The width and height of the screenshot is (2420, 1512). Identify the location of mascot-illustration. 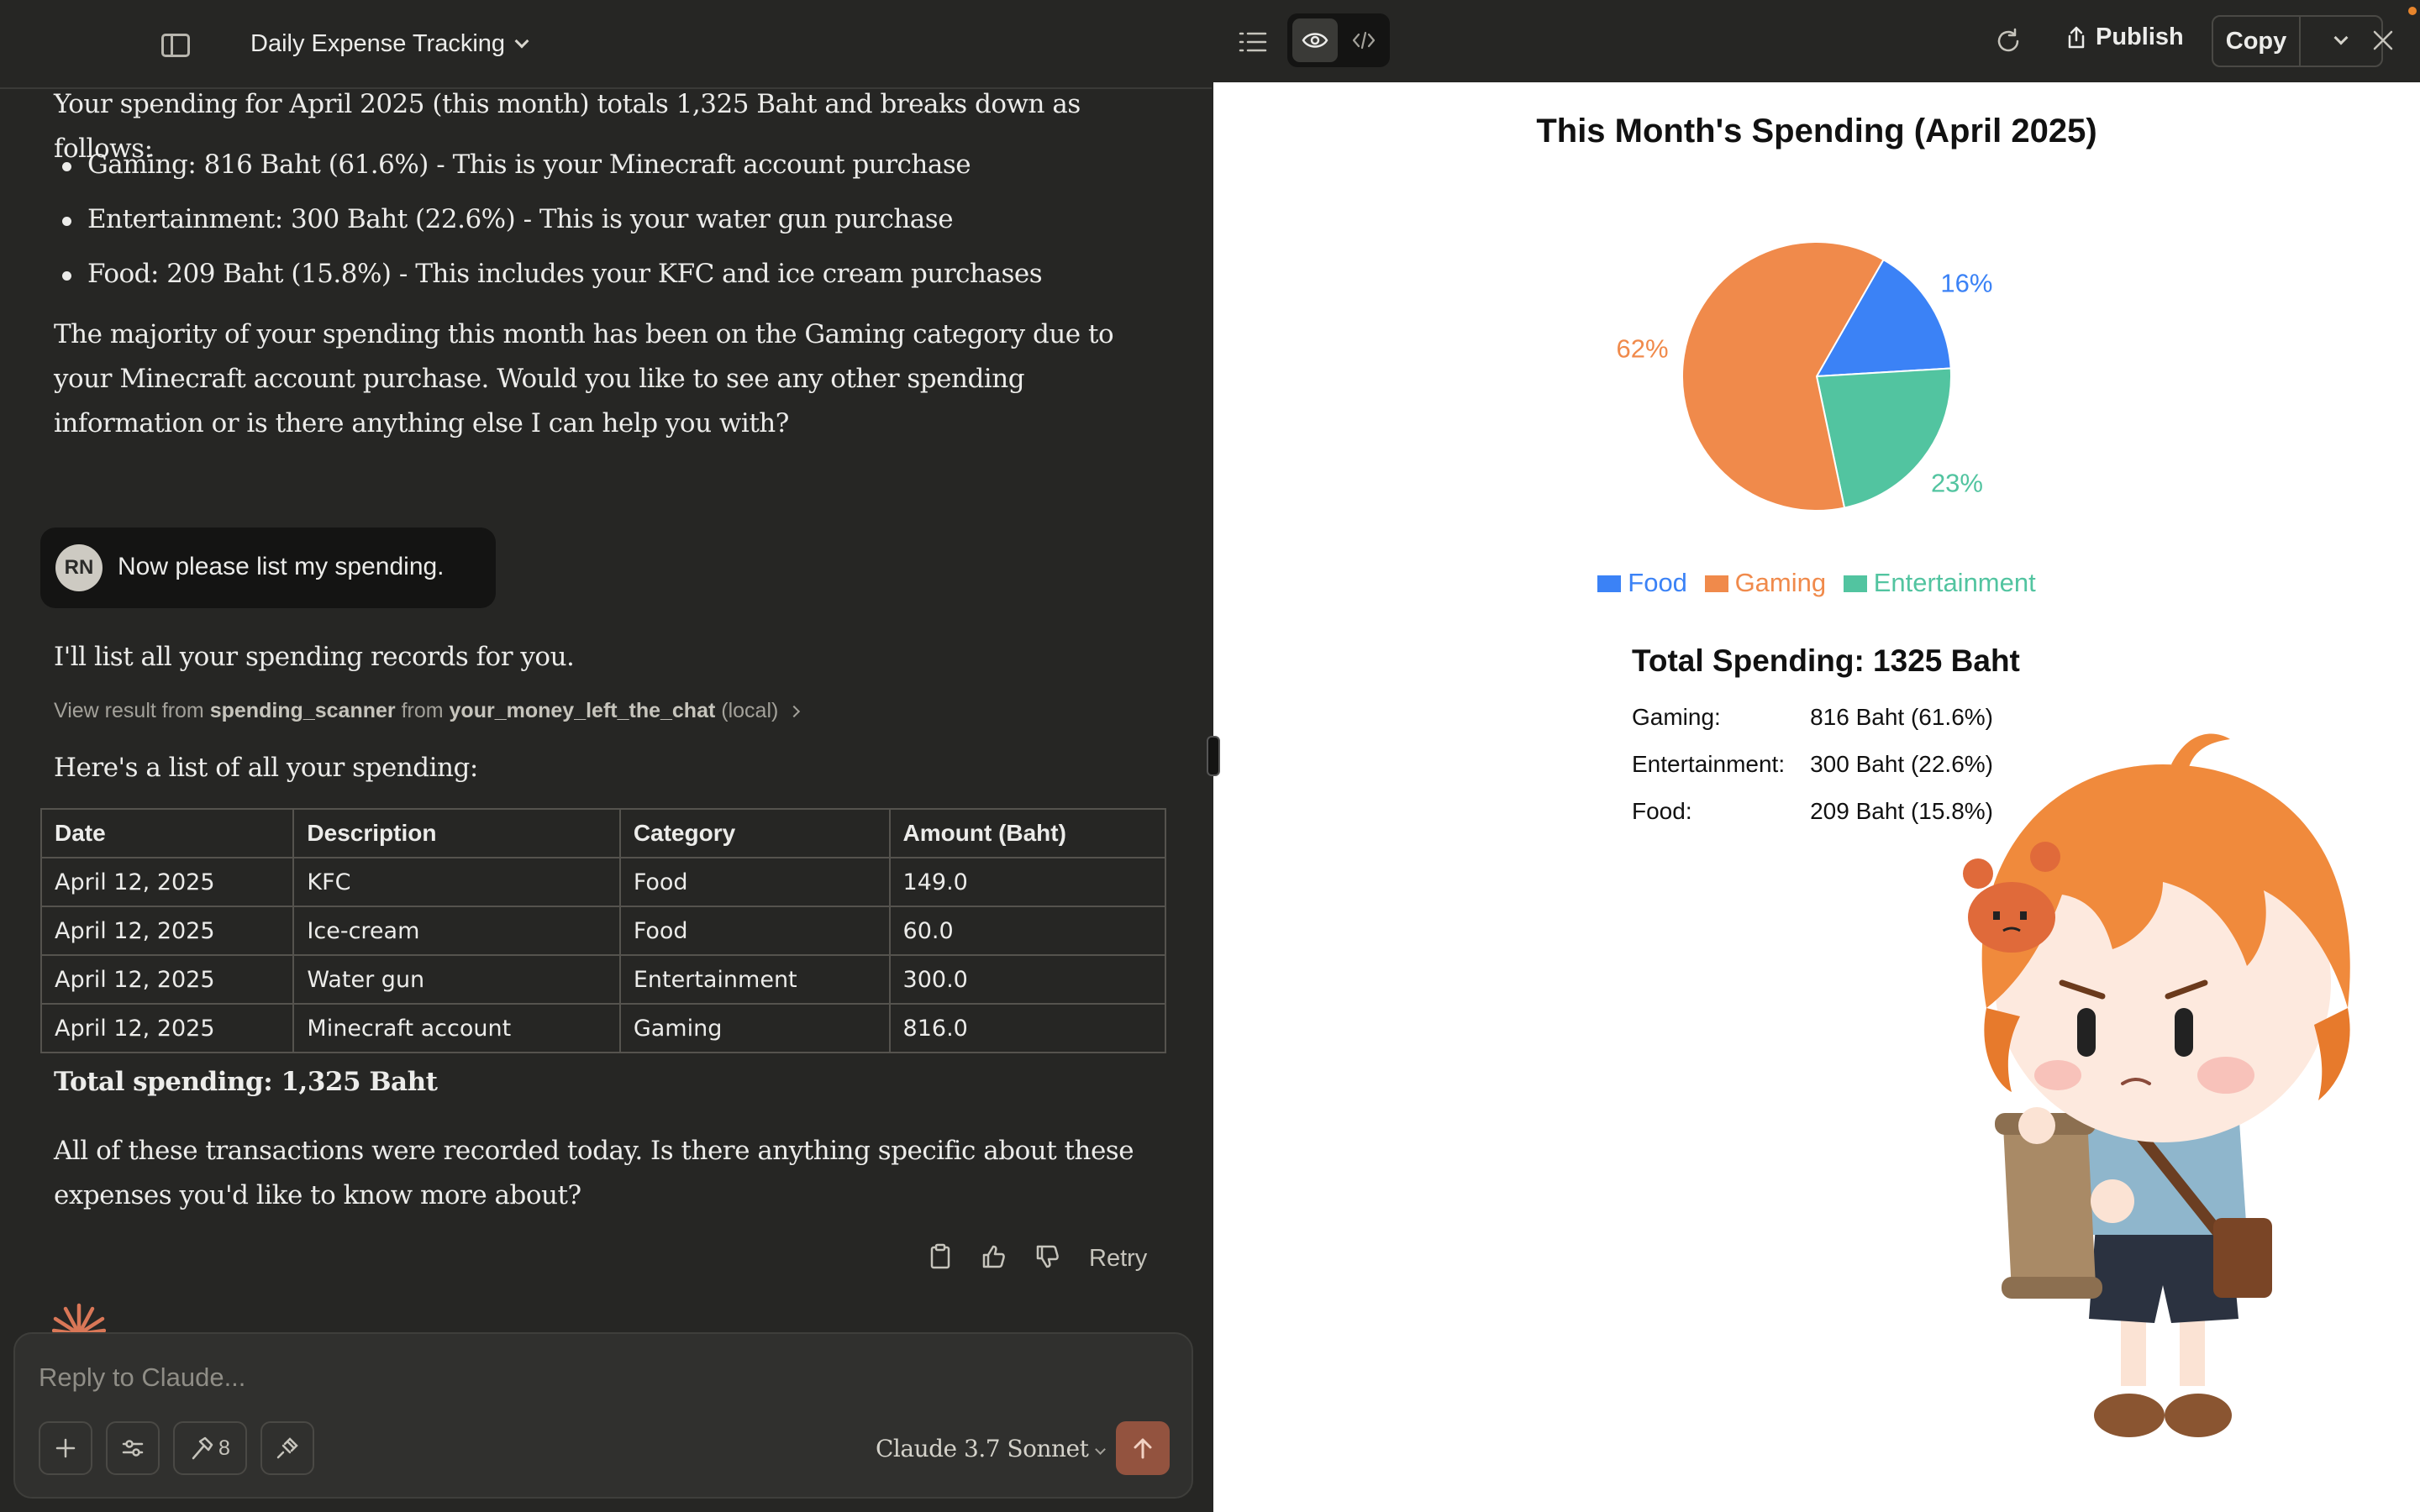
(2156, 1085).